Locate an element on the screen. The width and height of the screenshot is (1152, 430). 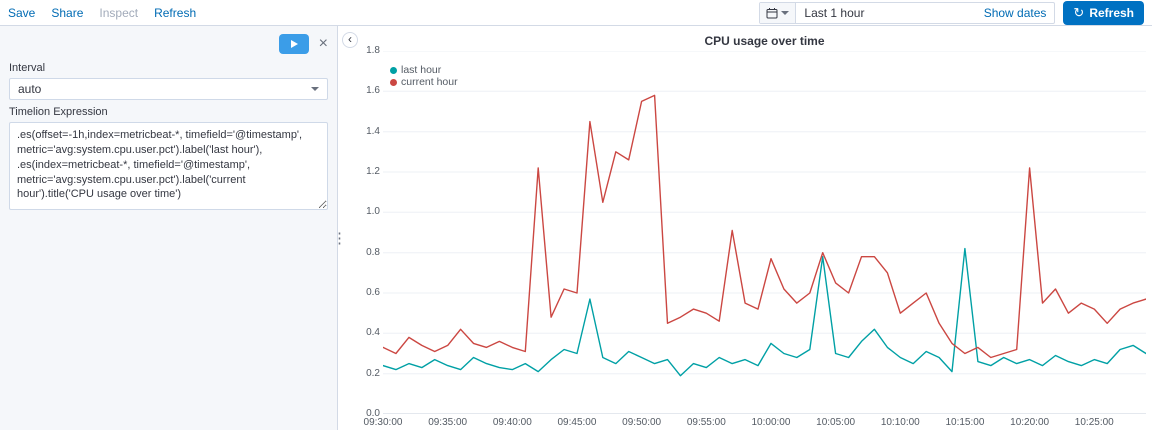
x-axis-label: 10:05:00 is located at coordinates (836, 422).